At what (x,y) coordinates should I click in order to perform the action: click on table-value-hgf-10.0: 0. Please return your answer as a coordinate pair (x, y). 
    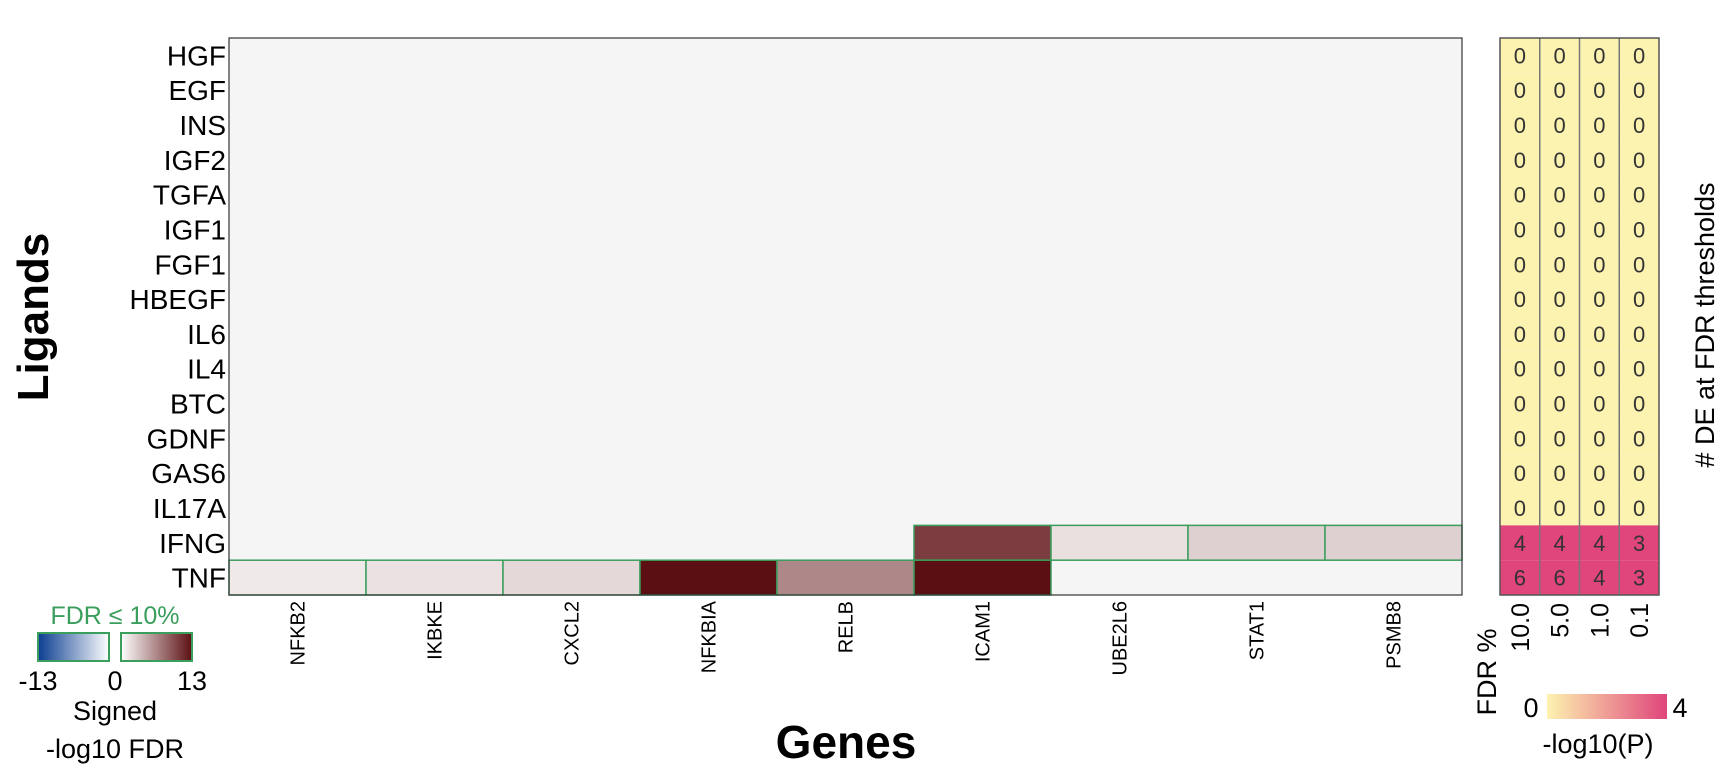
    Looking at the image, I should click on (1520, 55).